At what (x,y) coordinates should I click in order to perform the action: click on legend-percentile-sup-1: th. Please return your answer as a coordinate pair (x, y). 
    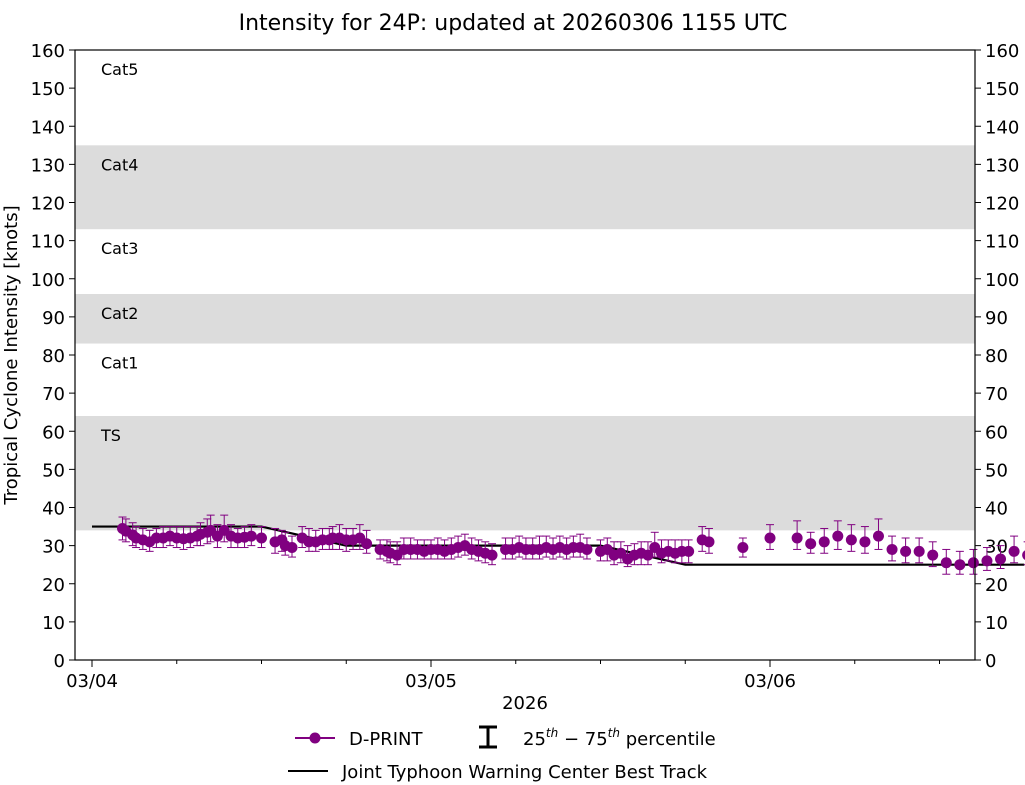
    Looking at the image, I should click on (552, 733).